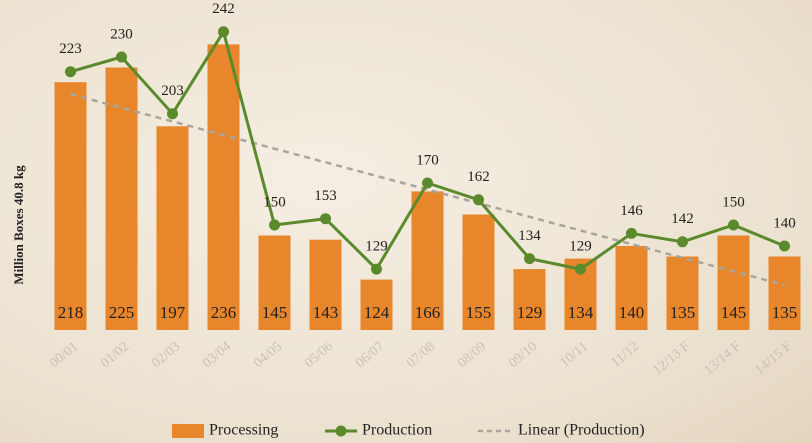 This screenshot has height=443, width=812. What do you see at coordinates (530, 312) in the screenshot?
I see `bar-label: 129` at bounding box center [530, 312].